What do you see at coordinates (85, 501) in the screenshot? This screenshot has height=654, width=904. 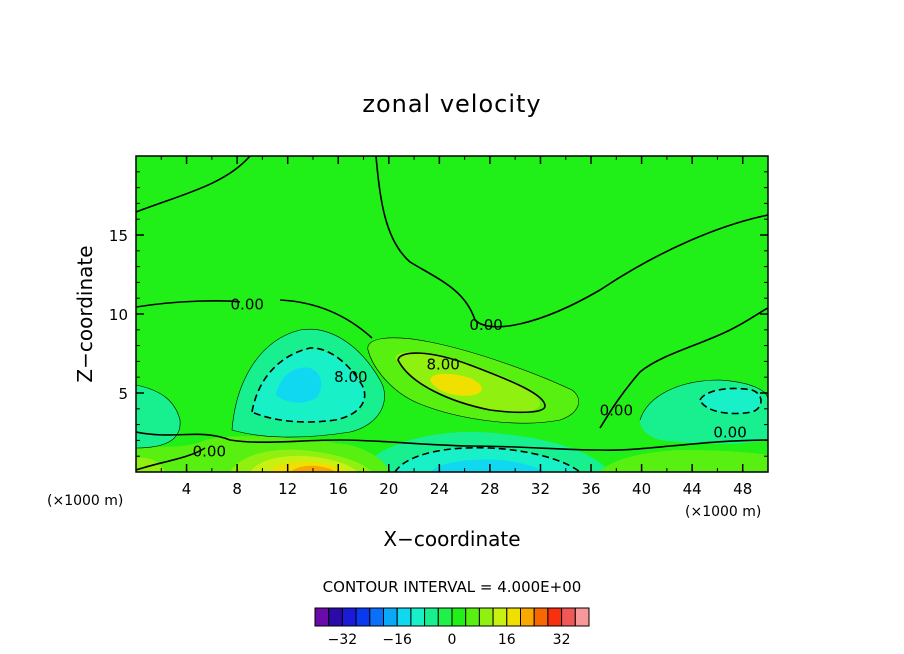 I see `x-axis-unit-left: (×1000 m)` at bounding box center [85, 501].